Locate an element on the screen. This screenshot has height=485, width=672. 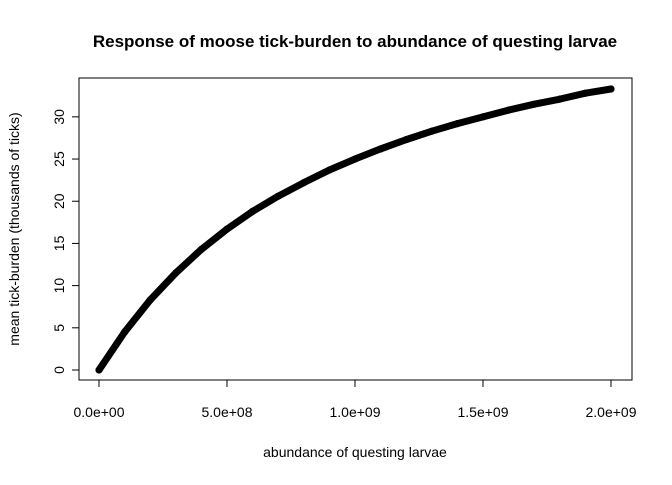
y-axis-label: mean tick-burden (thousands of ticks) is located at coordinates (14, 228).